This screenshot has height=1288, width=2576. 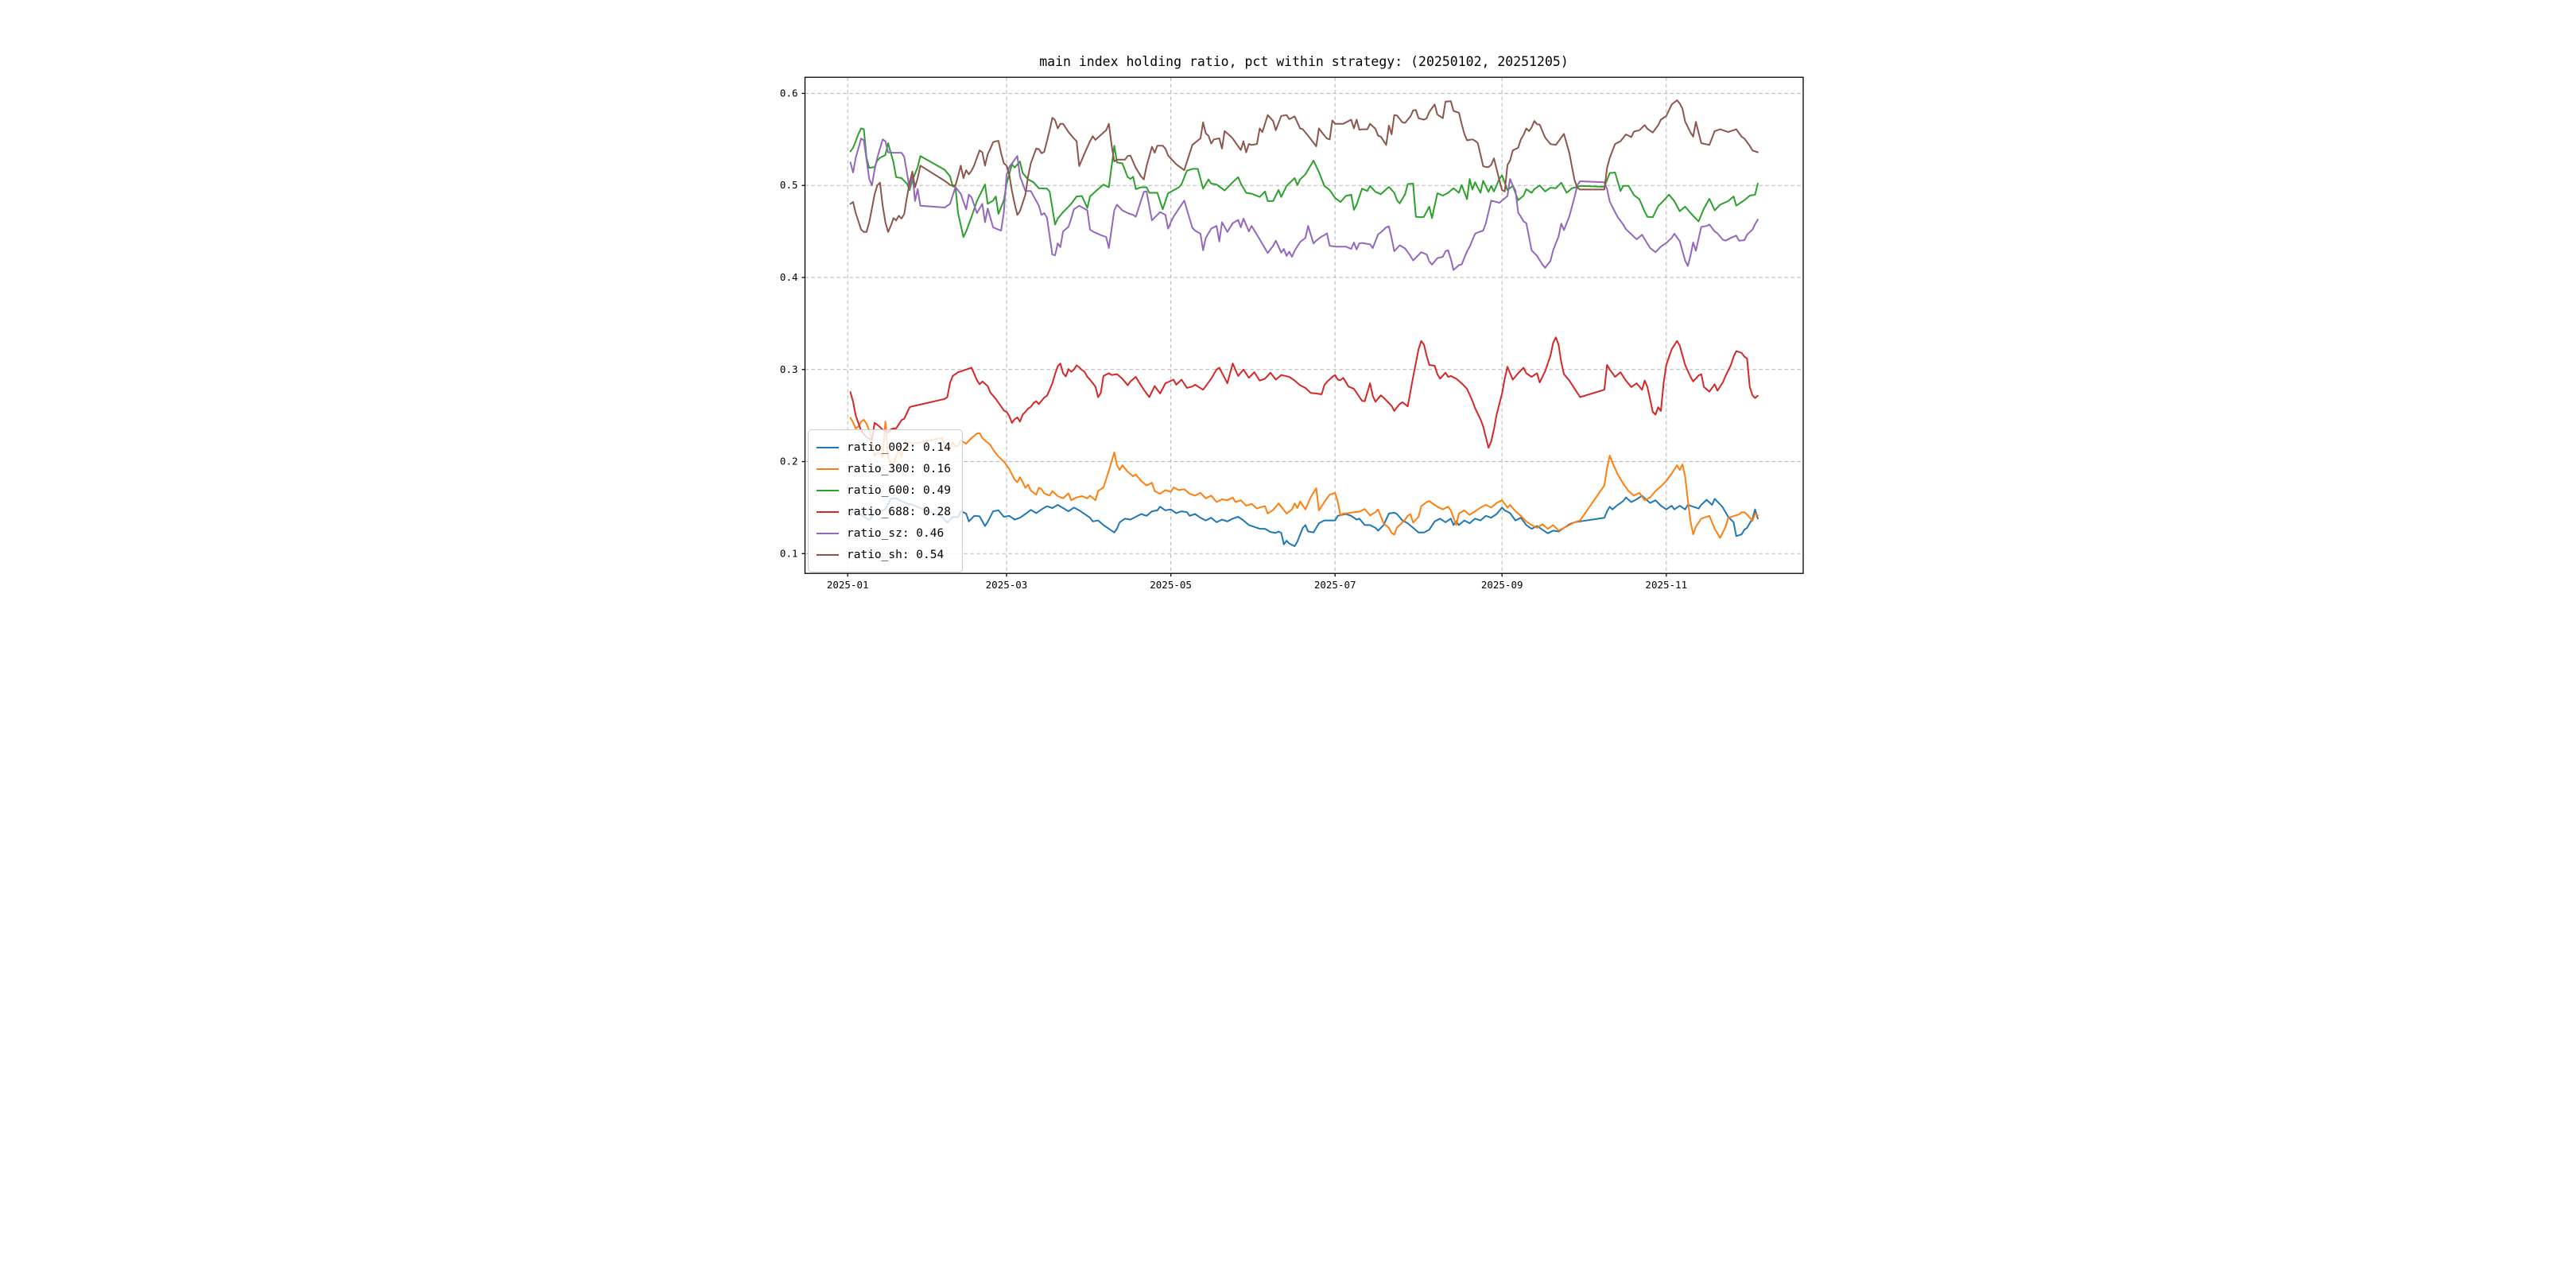 I want to click on x-tick-label: 2025-09, so click(x=1502, y=585).